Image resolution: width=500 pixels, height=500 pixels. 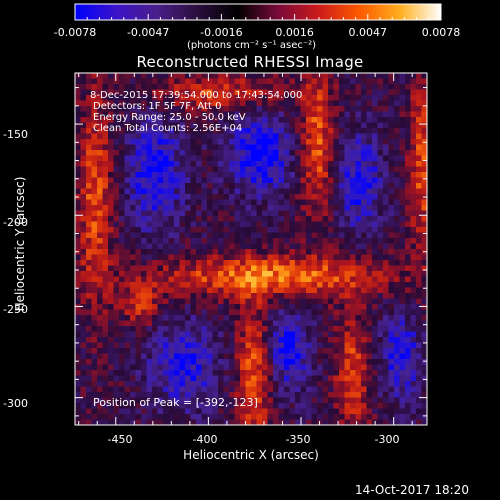 What do you see at coordinates (294, 32) in the screenshot?
I see `colorbar-tick-label: 0.0016` at bounding box center [294, 32].